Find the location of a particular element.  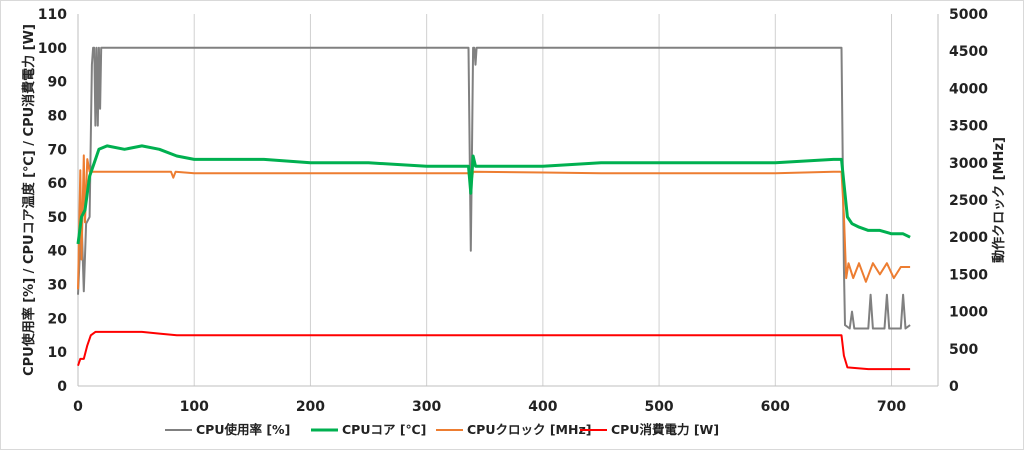

x-tick-label: 500 is located at coordinates (658, 407).